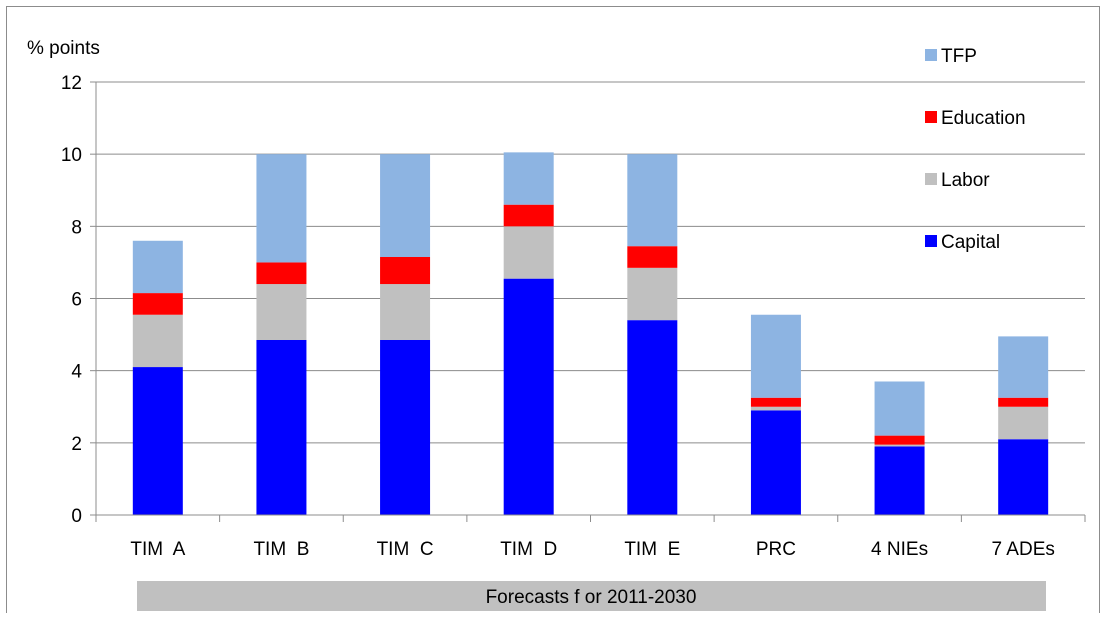 Image resolution: width=1106 pixels, height=619 pixels. What do you see at coordinates (931, 117) in the screenshot?
I see `legend-swatch-education` at bounding box center [931, 117].